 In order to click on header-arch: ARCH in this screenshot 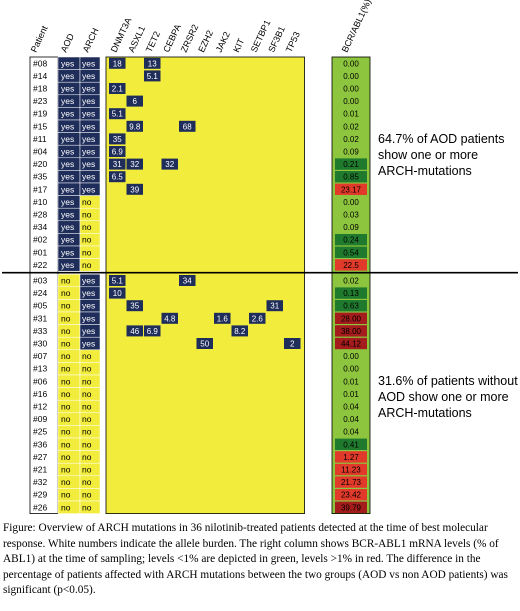, I will do `click(91, 39)`.